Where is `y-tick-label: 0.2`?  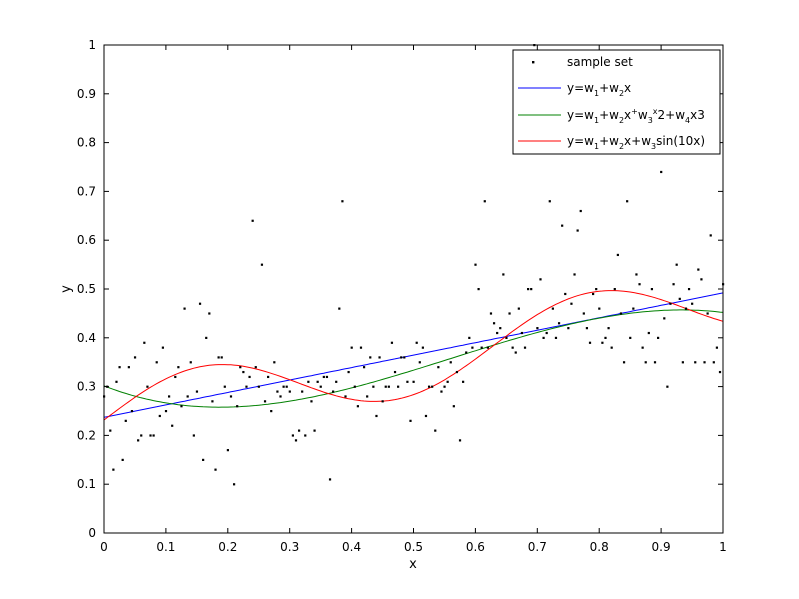 y-tick-label: 0.2 is located at coordinates (86, 435).